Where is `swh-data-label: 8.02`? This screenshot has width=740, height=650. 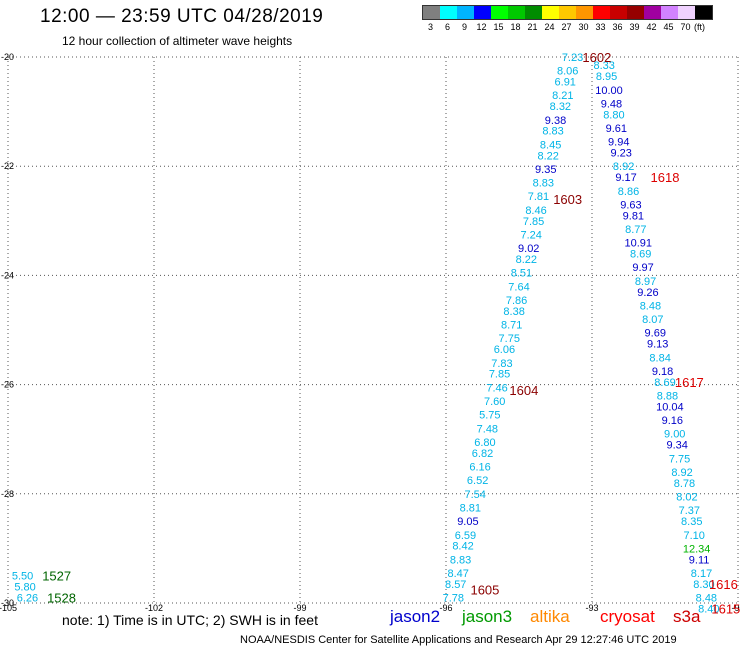 swh-data-label: 8.02 is located at coordinates (686, 498).